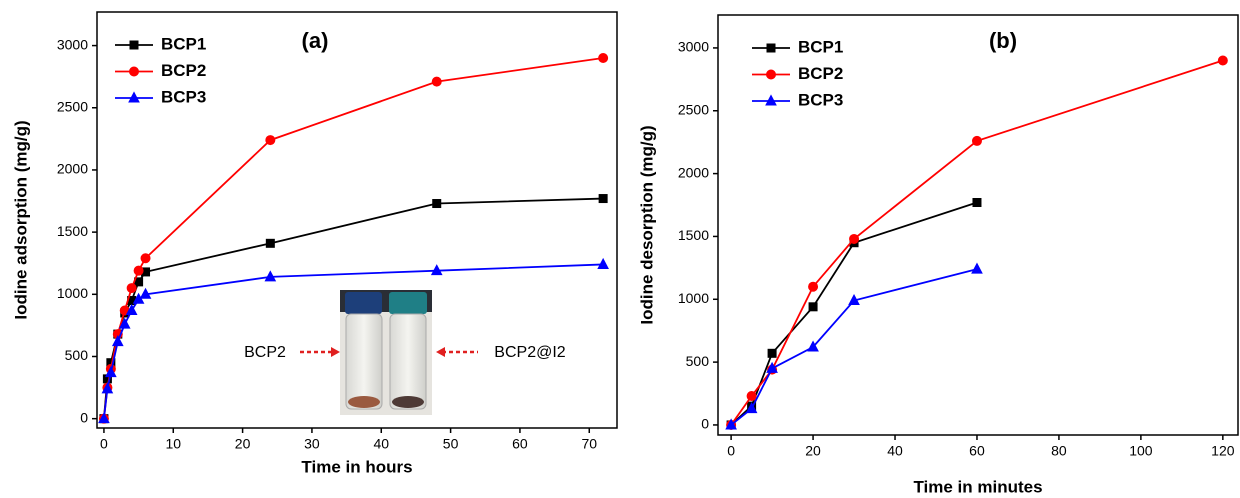  I want to click on chart-title: (a), so click(315, 40).